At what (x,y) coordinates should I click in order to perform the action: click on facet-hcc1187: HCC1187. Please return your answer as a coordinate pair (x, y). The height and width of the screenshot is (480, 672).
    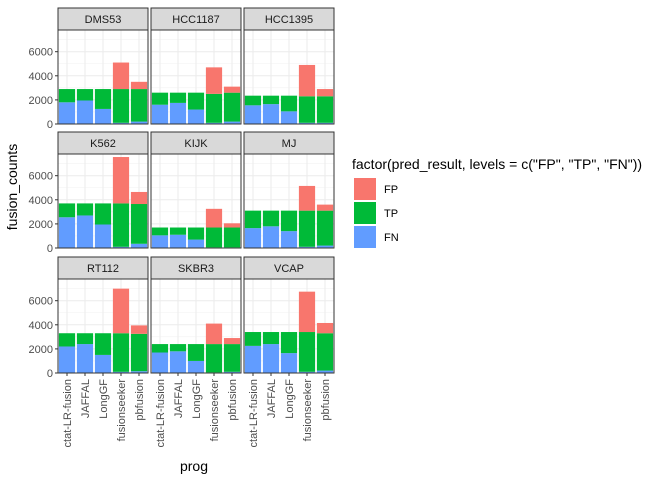
    Looking at the image, I should click on (196, 66).